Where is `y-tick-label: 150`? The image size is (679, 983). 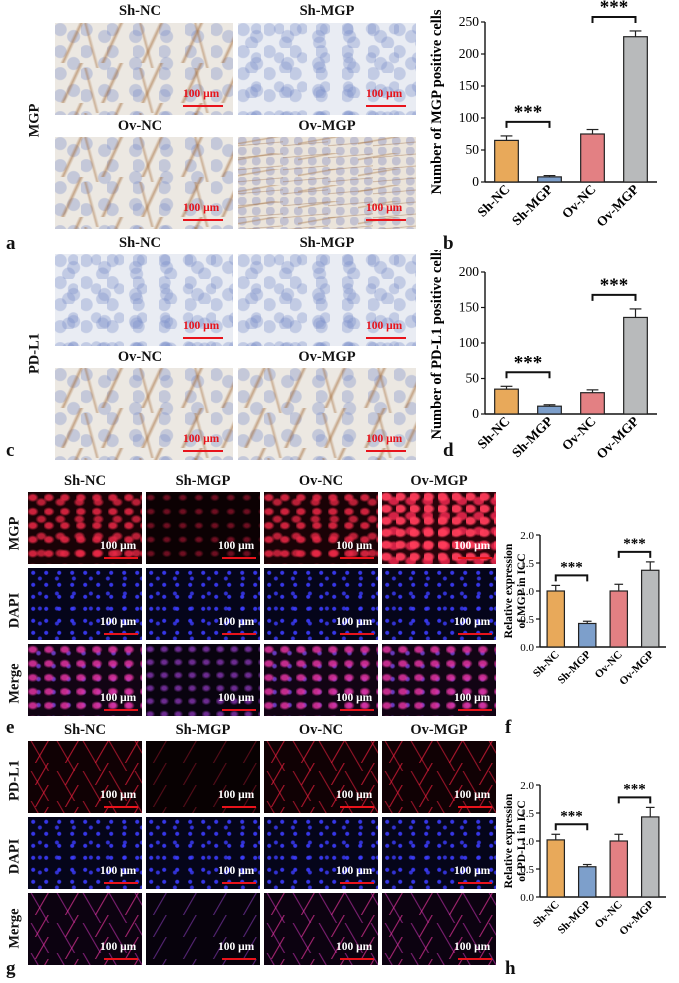 y-tick-label: 150 is located at coordinates (469, 307).